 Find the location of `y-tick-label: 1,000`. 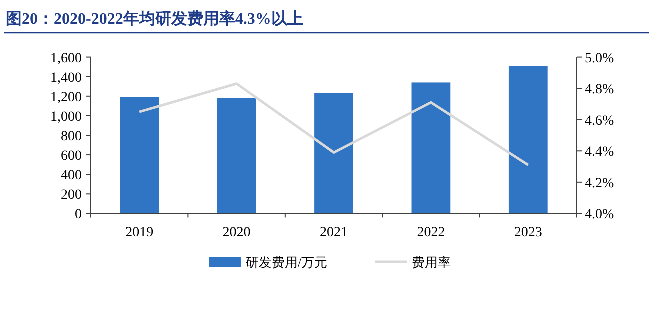

y-tick-label: 1,000 is located at coordinates (66, 117).